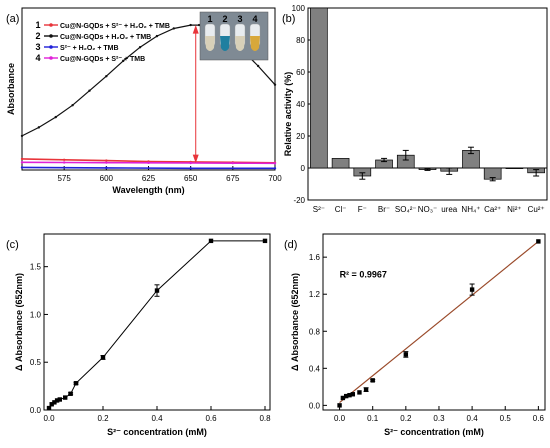 This screenshot has height=448, width=550. Describe the element at coordinates (439, 418) in the screenshot. I see `panel-d-xtick-label: 0.3` at that location.